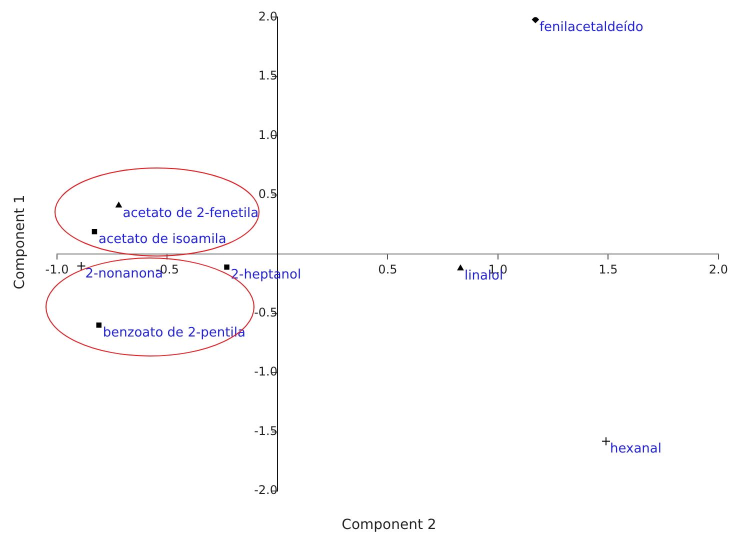  Describe the element at coordinates (268, 16) in the screenshot. I see `y-tick-label: 2.0` at that location.